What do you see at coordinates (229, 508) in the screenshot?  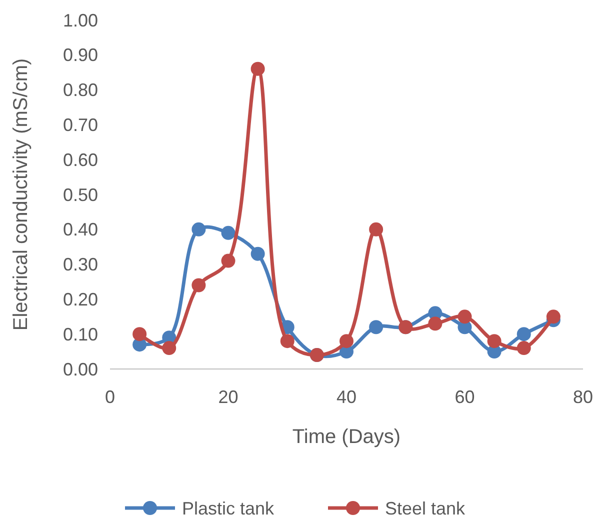 I see `legend-label: Plastic tank` at bounding box center [229, 508].